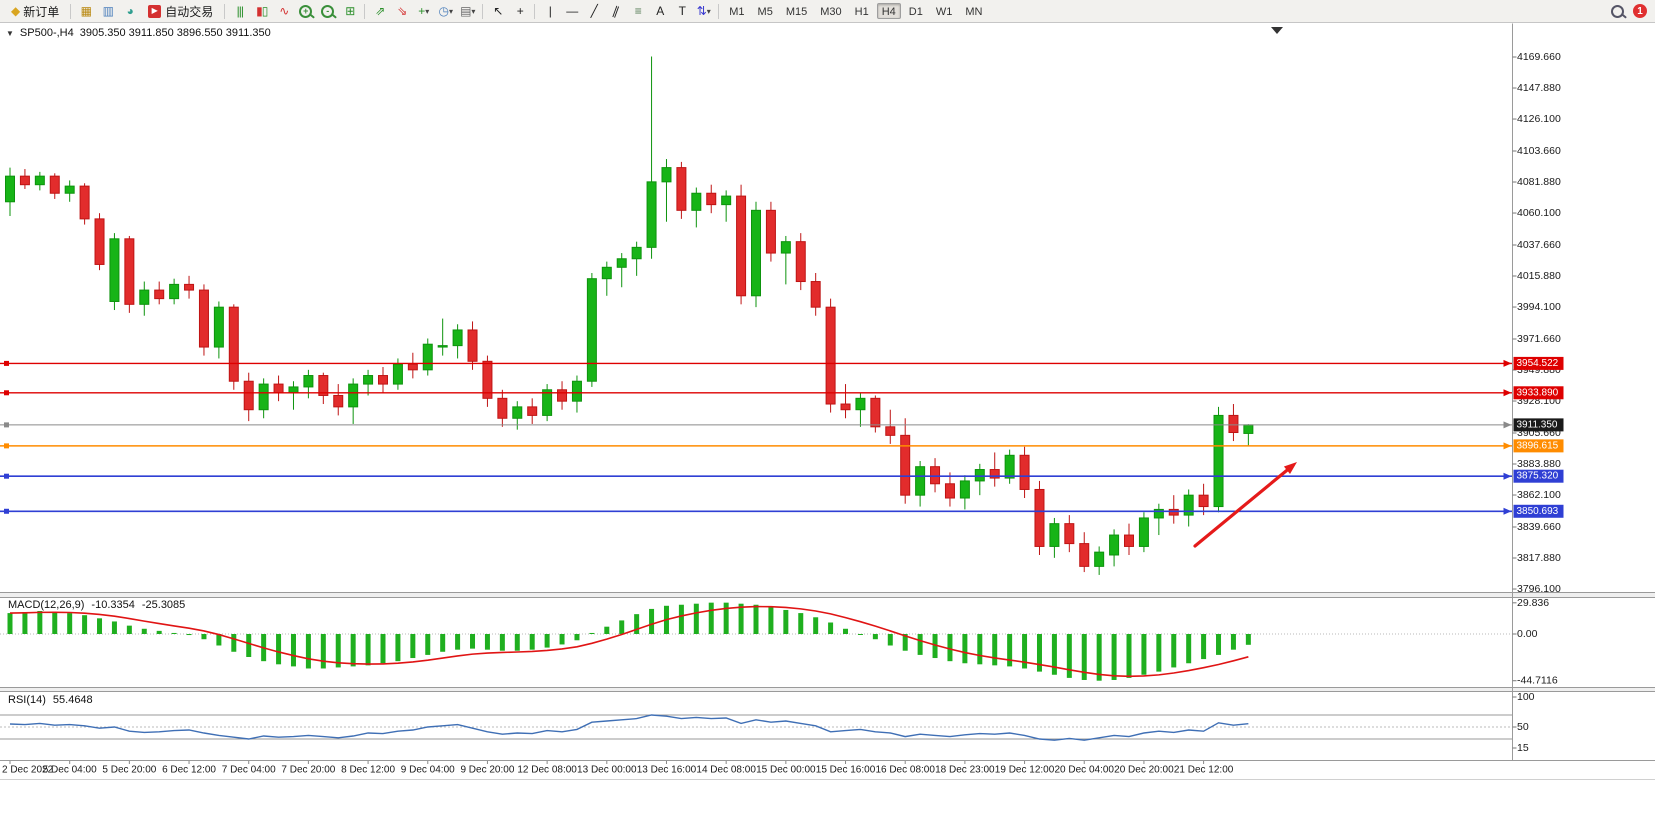 The height and width of the screenshot is (825, 1655). What do you see at coordinates (1084, 770) in the screenshot?
I see `svg-text: 20 Dec 04:00` at bounding box center [1084, 770].